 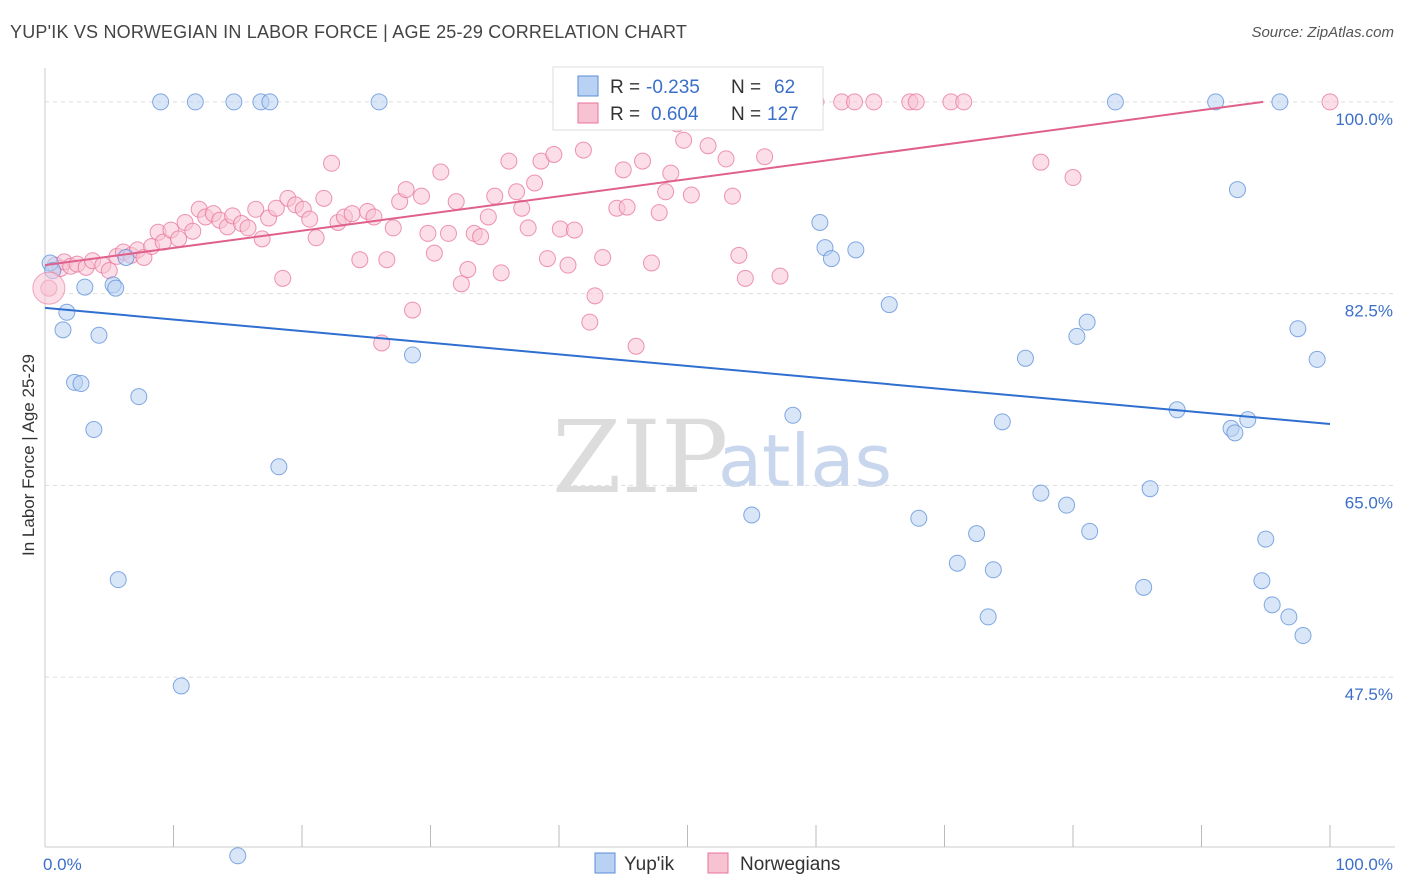 What do you see at coordinates (783, 114) in the screenshot?
I see `legend-n-value-2: 127` at bounding box center [783, 114].